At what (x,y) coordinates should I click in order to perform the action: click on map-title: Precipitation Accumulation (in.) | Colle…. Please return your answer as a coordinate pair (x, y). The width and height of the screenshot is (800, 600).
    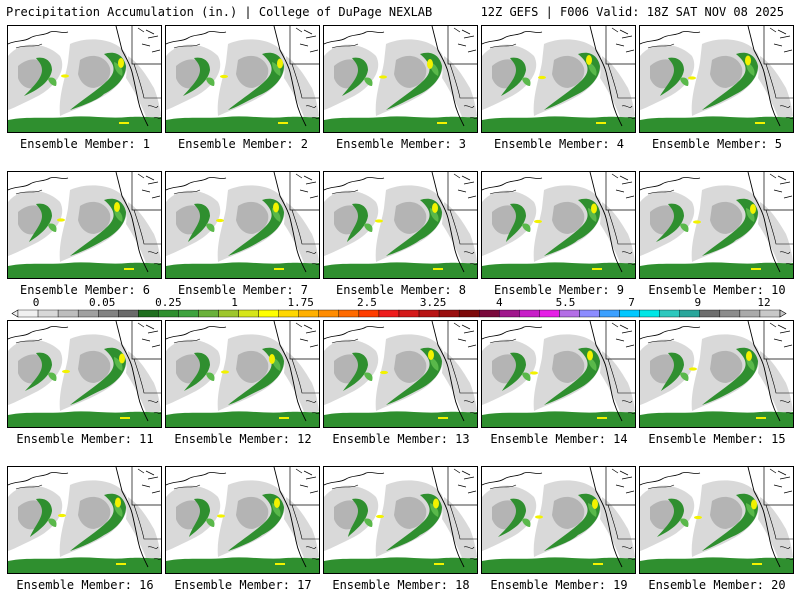
    Looking at the image, I should click on (219, 12).